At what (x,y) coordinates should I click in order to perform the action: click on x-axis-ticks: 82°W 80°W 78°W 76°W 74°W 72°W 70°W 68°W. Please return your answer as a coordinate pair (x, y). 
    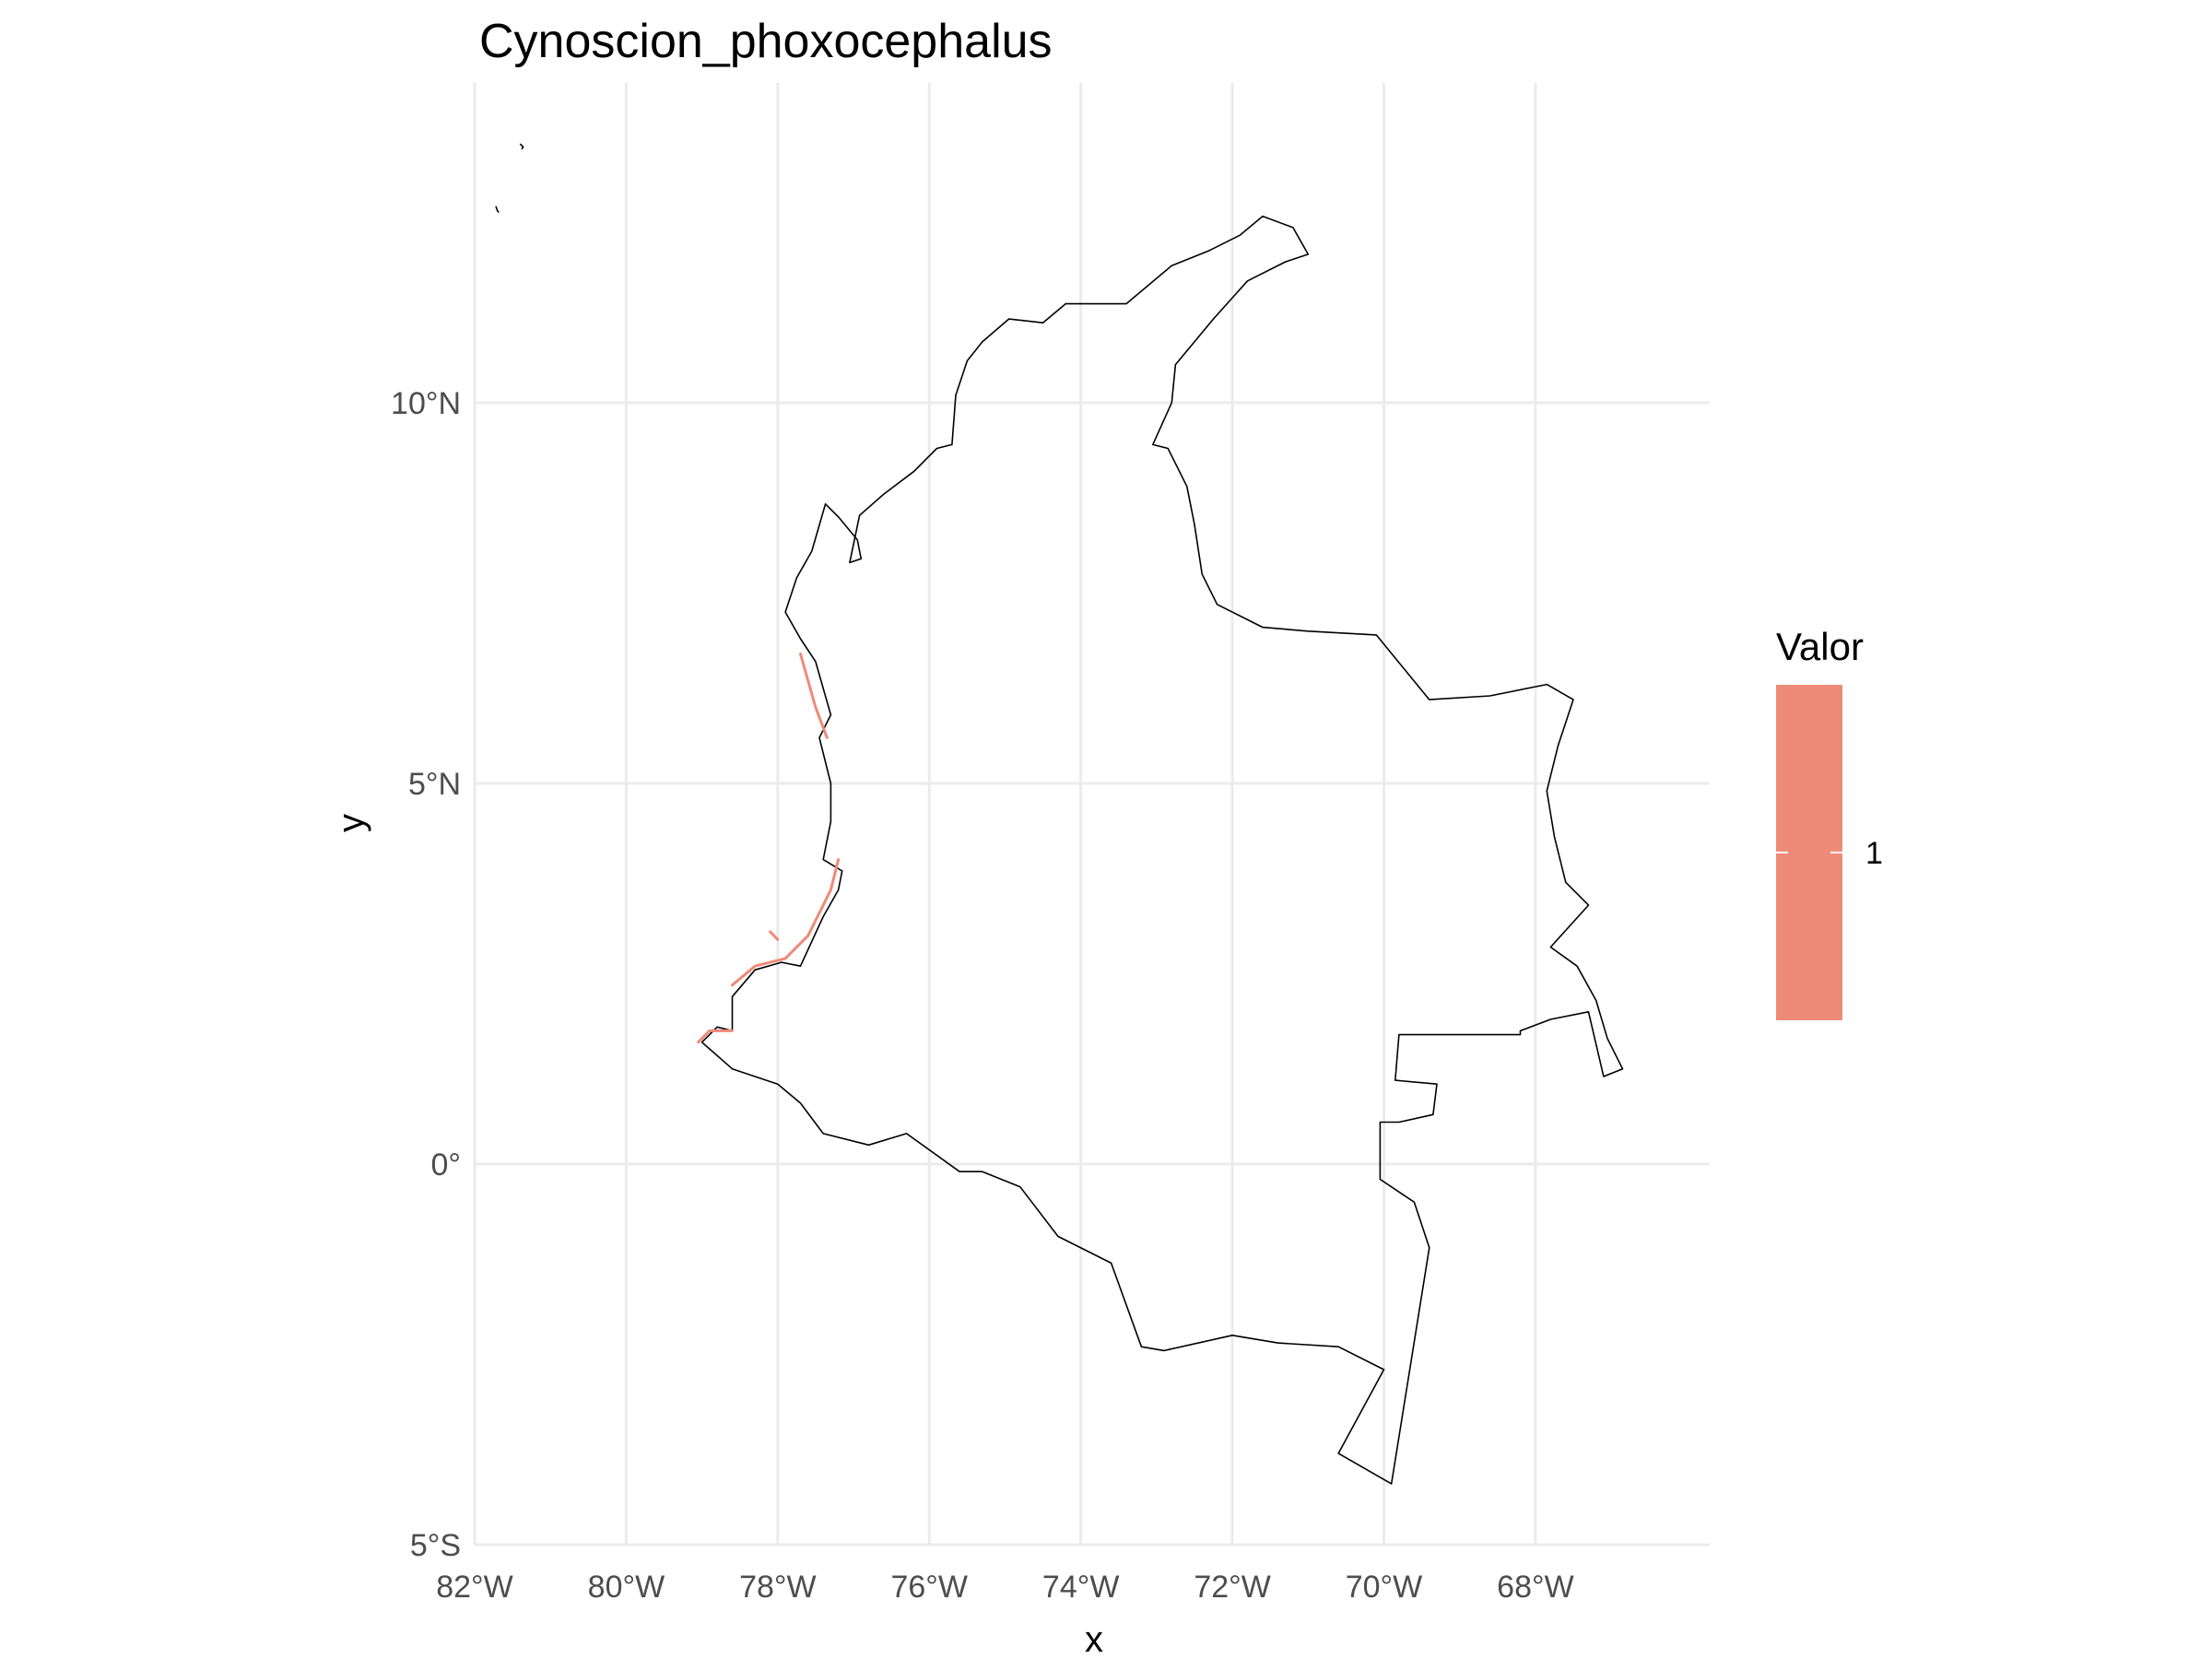
    Looking at the image, I should click on (1004, 1587).